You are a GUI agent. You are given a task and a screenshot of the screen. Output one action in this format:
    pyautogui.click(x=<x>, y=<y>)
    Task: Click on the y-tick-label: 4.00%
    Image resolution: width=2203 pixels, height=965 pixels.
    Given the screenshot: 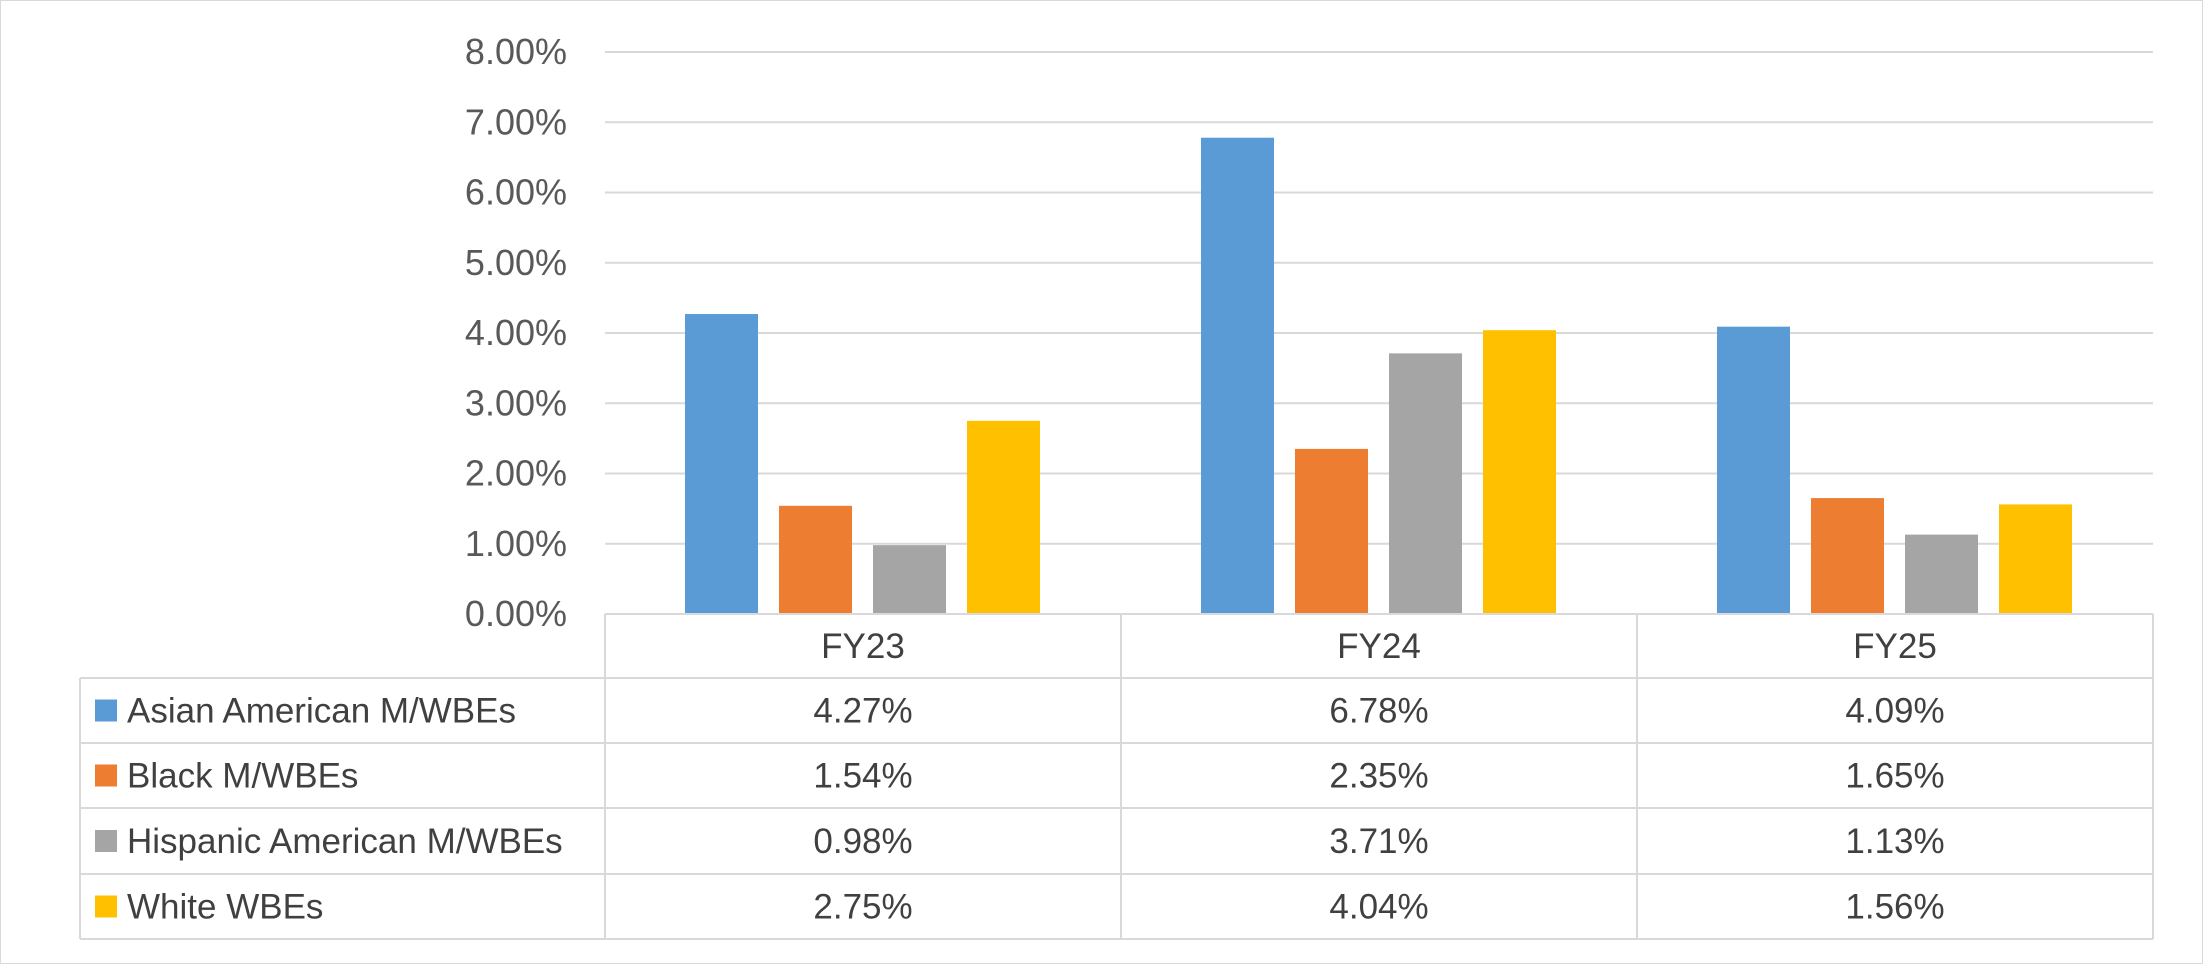 What is the action you would take?
    pyautogui.click(x=516, y=332)
    